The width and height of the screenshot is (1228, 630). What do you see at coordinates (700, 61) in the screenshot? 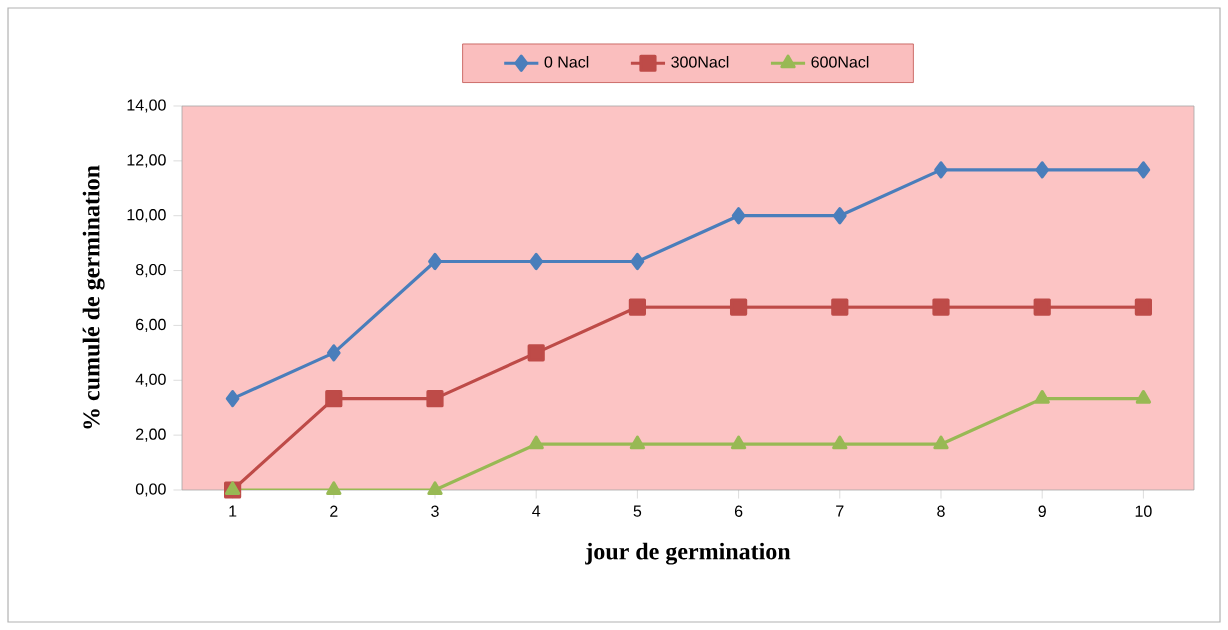
I see `legend-label: 300Nacl` at bounding box center [700, 61].